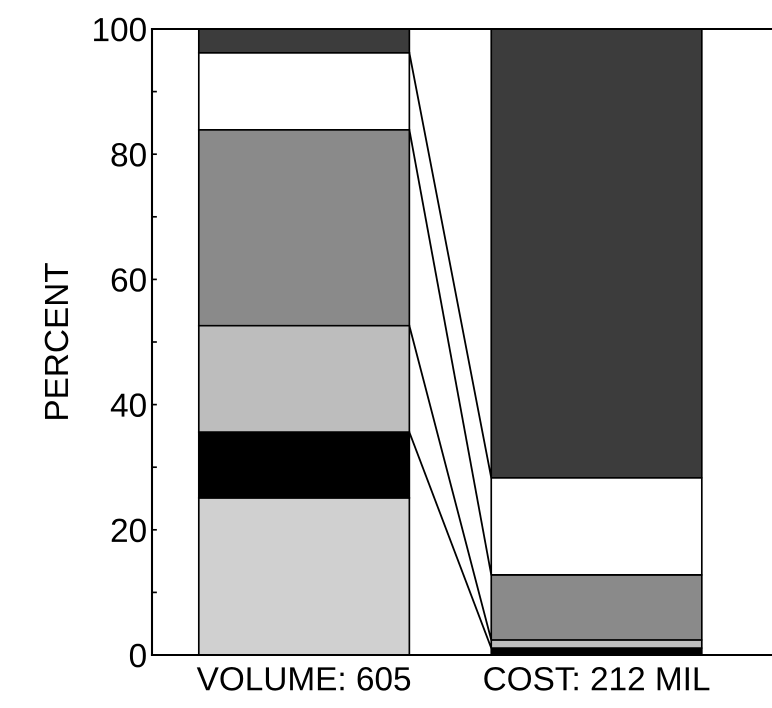 This screenshot has height=708, width=772. Describe the element at coordinates (129, 280) in the screenshot. I see `y-tick-label: 60` at that location.